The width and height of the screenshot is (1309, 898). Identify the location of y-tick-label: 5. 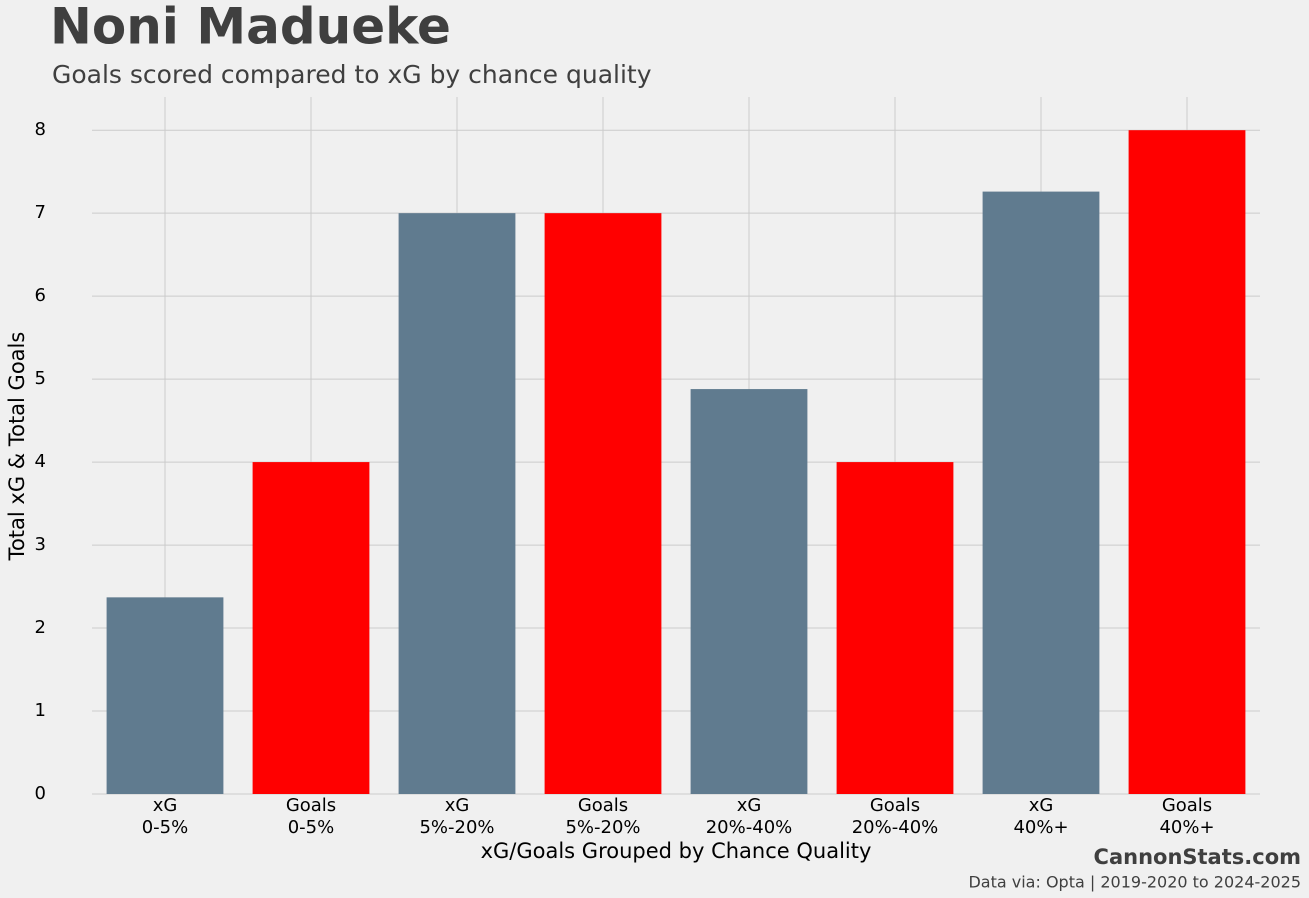
(40, 378).